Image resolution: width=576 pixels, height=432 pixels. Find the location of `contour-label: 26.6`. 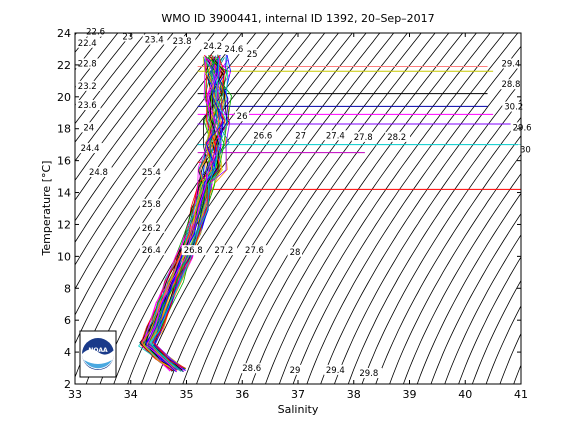

contour-label: 26.6 is located at coordinates (262, 136).